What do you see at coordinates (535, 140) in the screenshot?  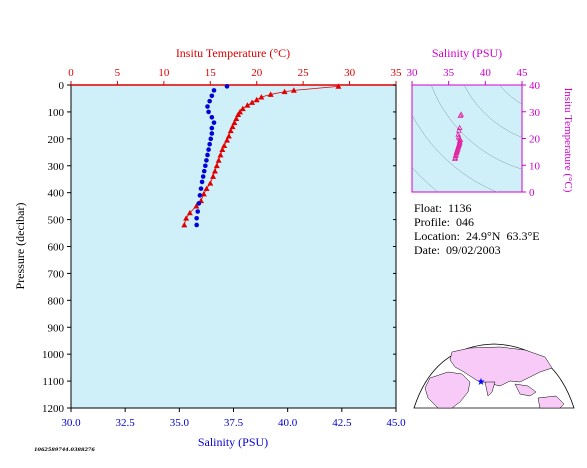 I see `ts-temperature-tick-label: 20` at bounding box center [535, 140].